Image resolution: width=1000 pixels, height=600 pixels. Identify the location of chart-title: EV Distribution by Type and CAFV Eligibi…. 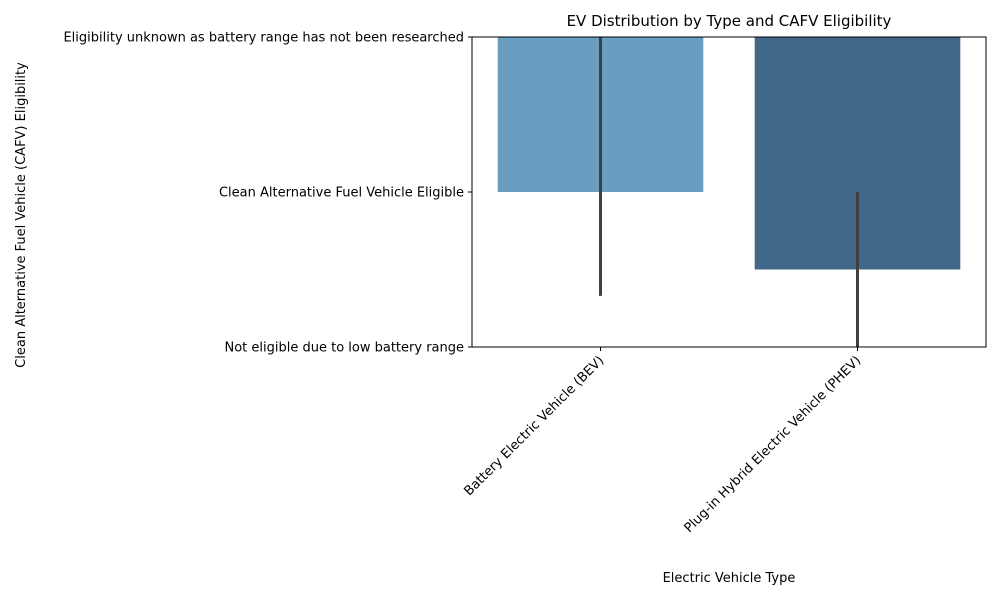
(729, 21).